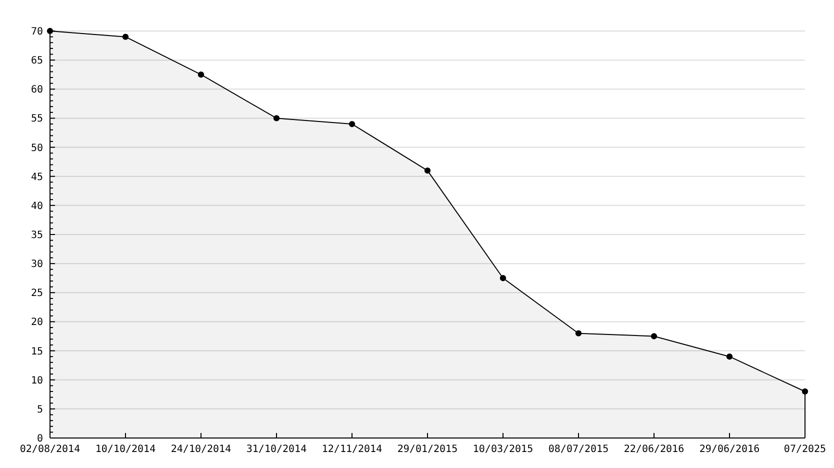 The width and height of the screenshot is (834, 468). What do you see at coordinates (36, 90) in the screenshot?
I see `y-tick-label: 60` at bounding box center [36, 90].